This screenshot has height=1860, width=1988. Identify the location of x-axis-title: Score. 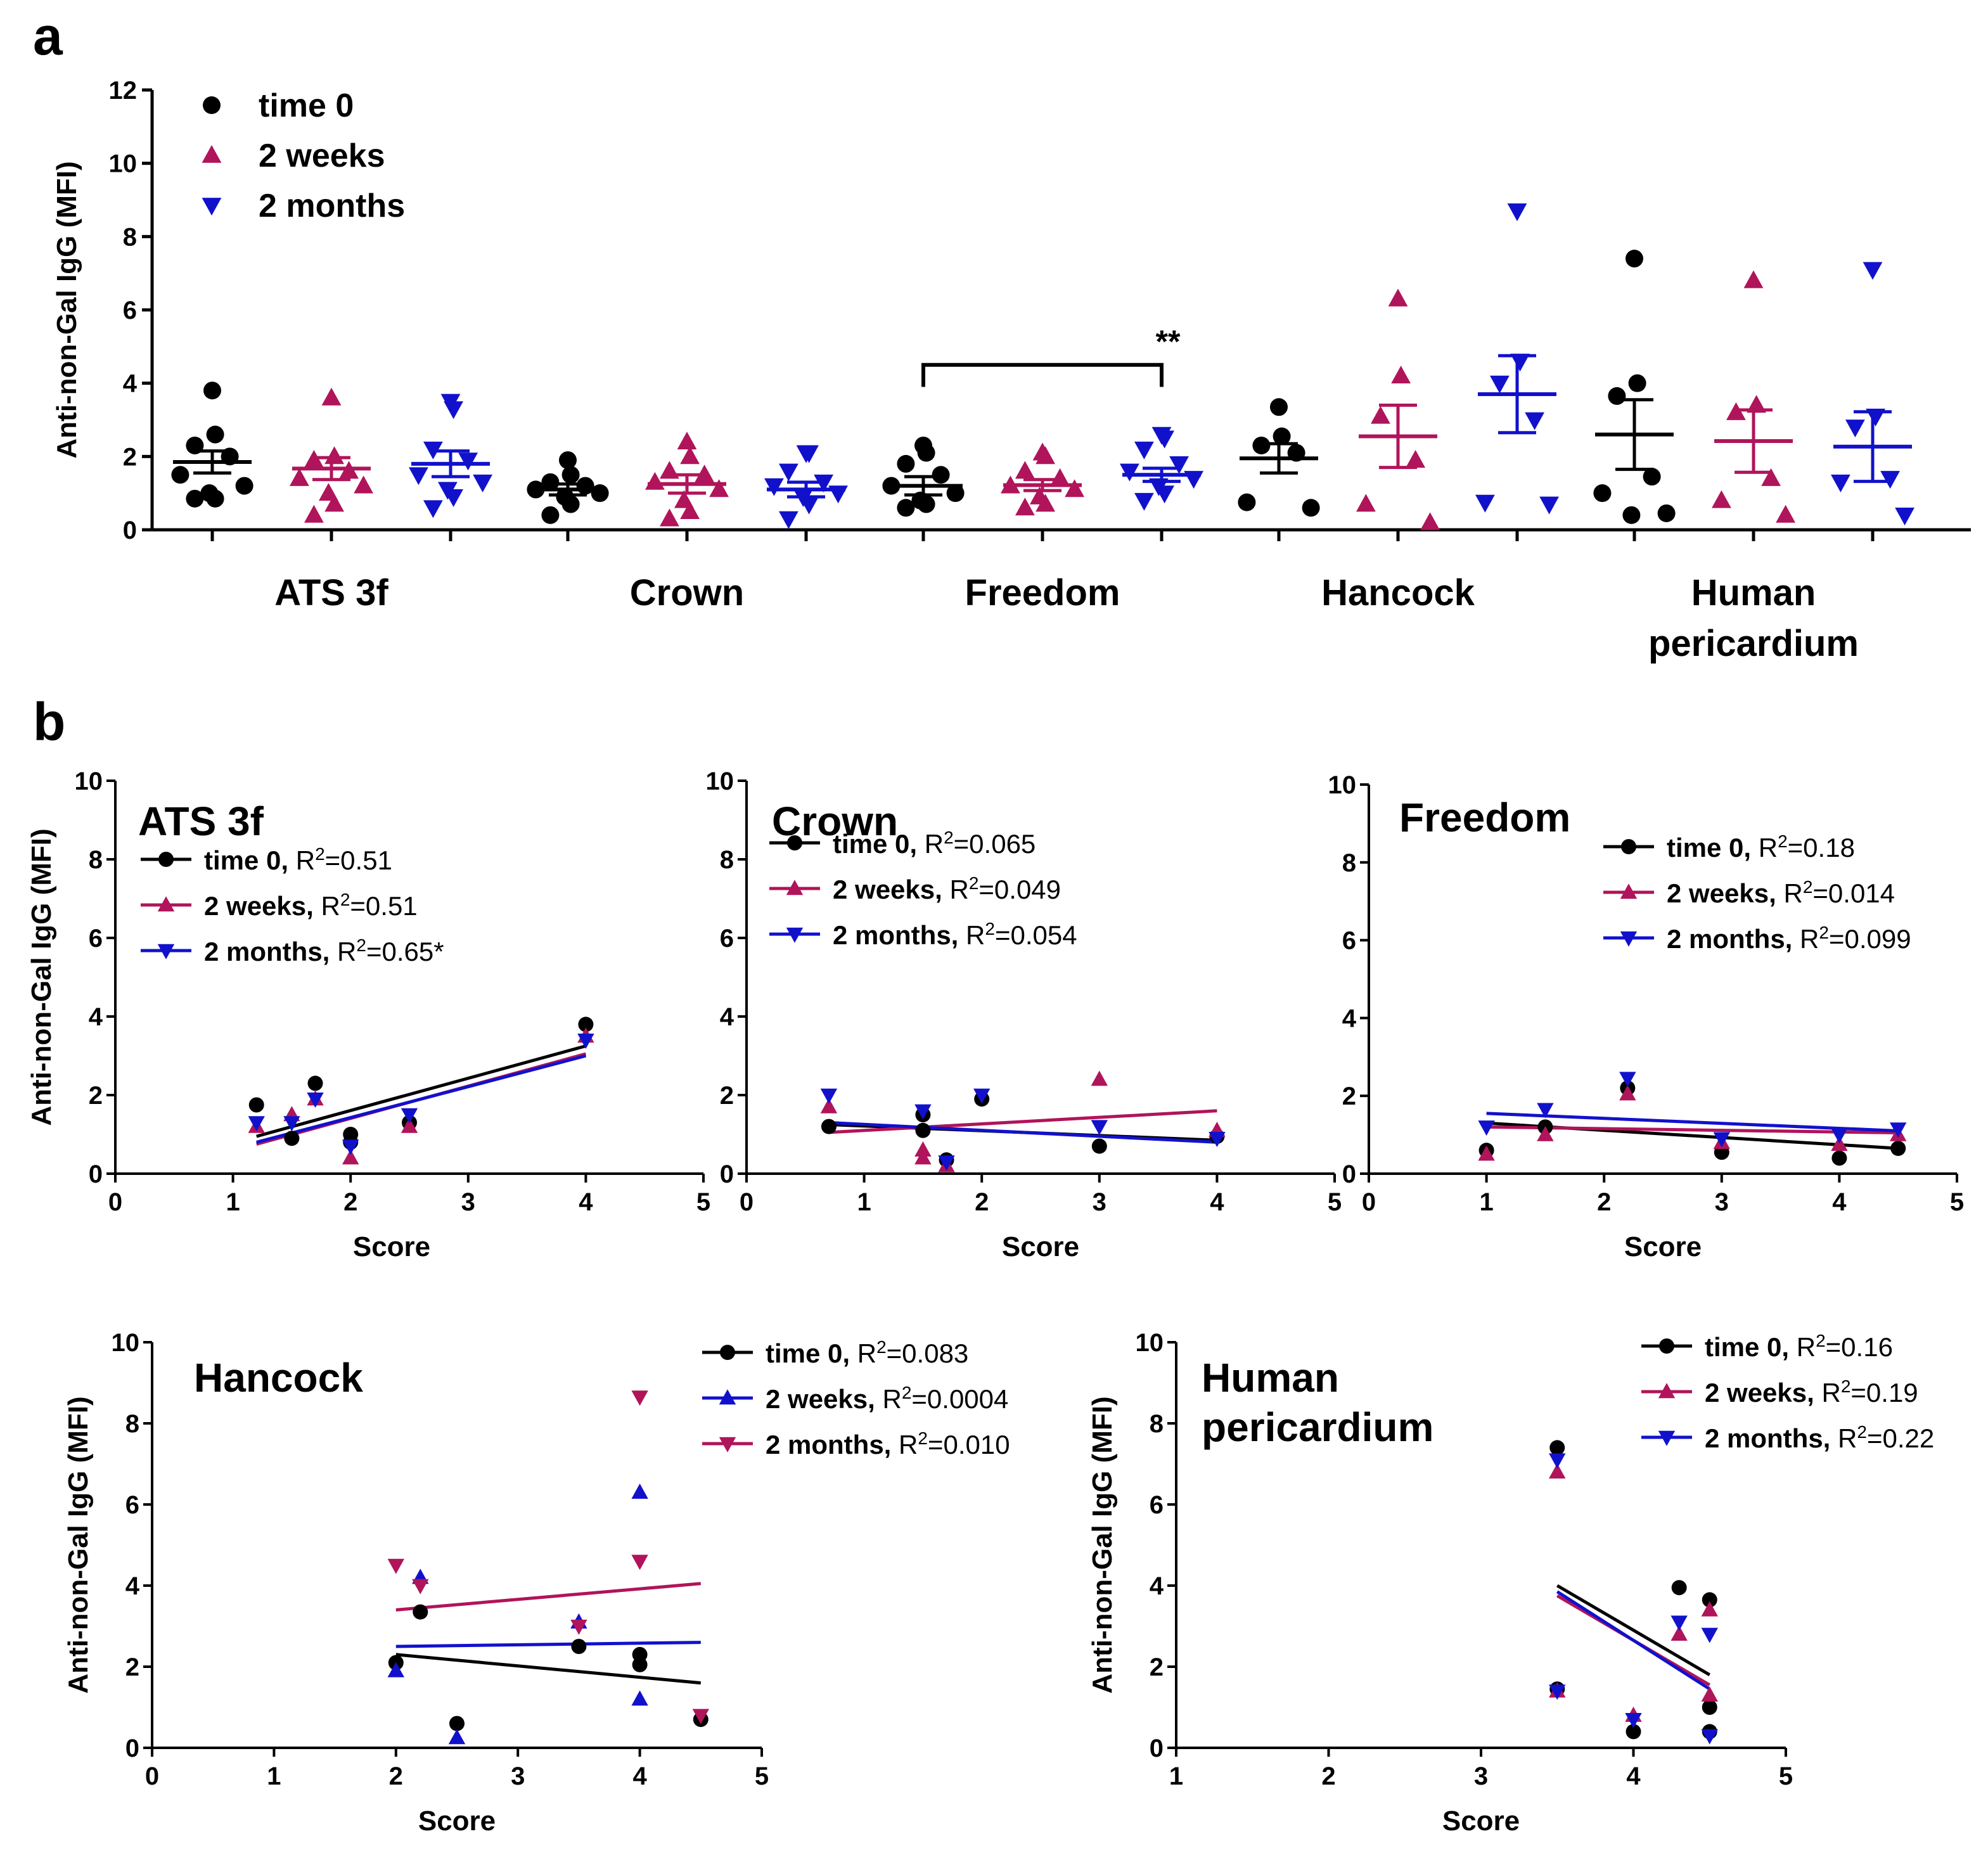
(457, 1821).